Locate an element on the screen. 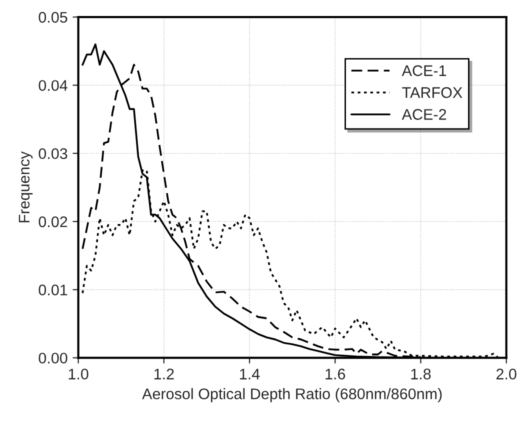 Image resolution: width=522 pixels, height=426 pixels. y-axis-title: Frequency is located at coordinates (25, 186).